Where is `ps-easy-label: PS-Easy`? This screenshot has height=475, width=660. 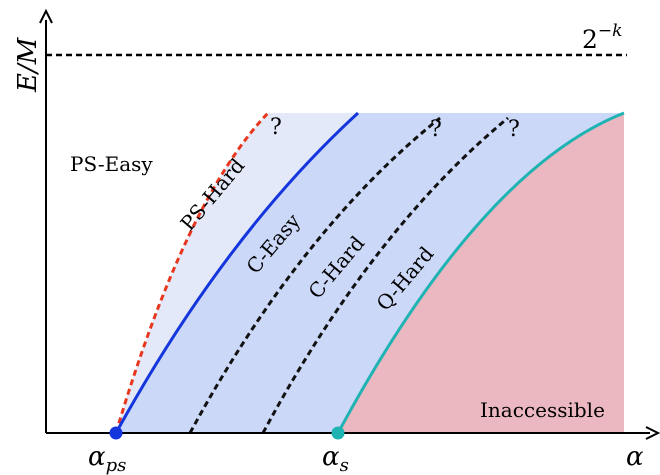
ps-easy-label: PS-Easy is located at coordinates (111, 164).